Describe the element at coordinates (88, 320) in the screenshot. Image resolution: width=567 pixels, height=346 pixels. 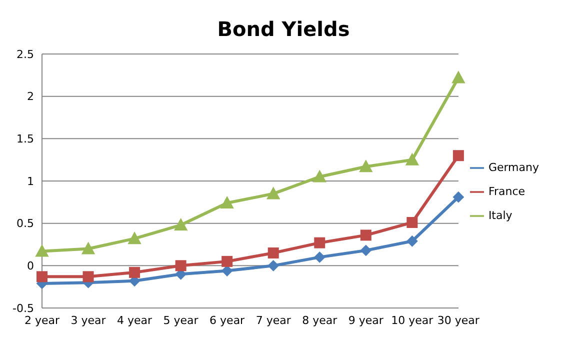
I see `x-tick-label: 3 year` at that location.